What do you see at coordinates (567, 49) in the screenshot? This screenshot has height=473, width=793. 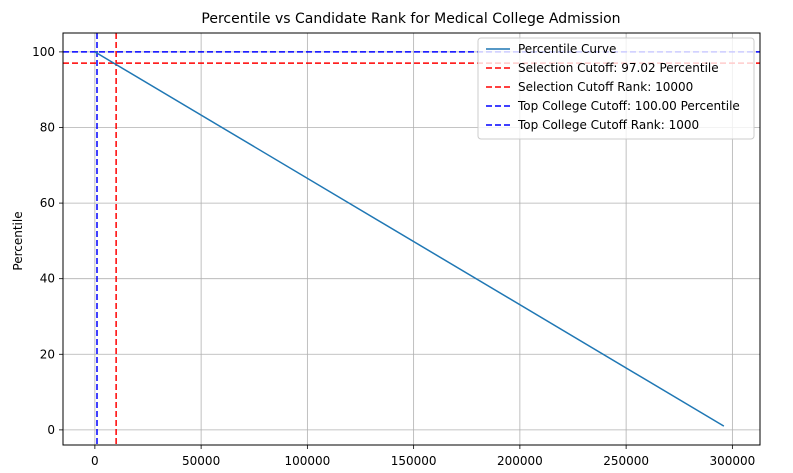 I see `legend-label: Percentile Curve` at bounding box center [567, 49].